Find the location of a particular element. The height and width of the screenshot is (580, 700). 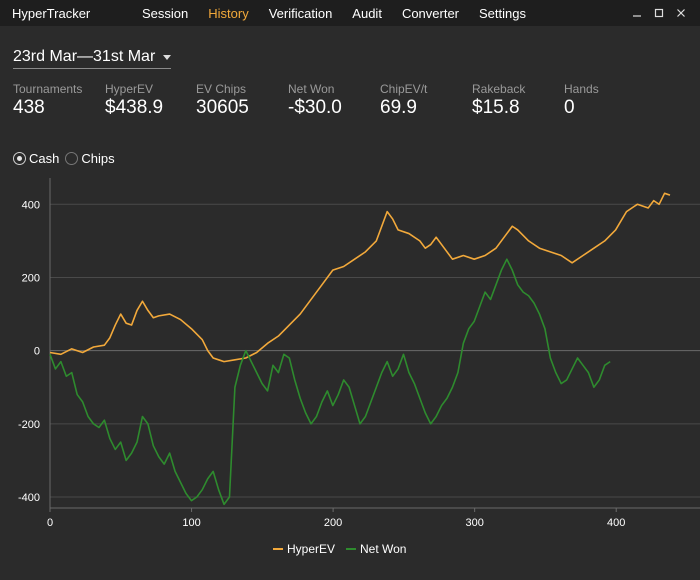

legend-label: Net Won is located at coordinates (383, 549).